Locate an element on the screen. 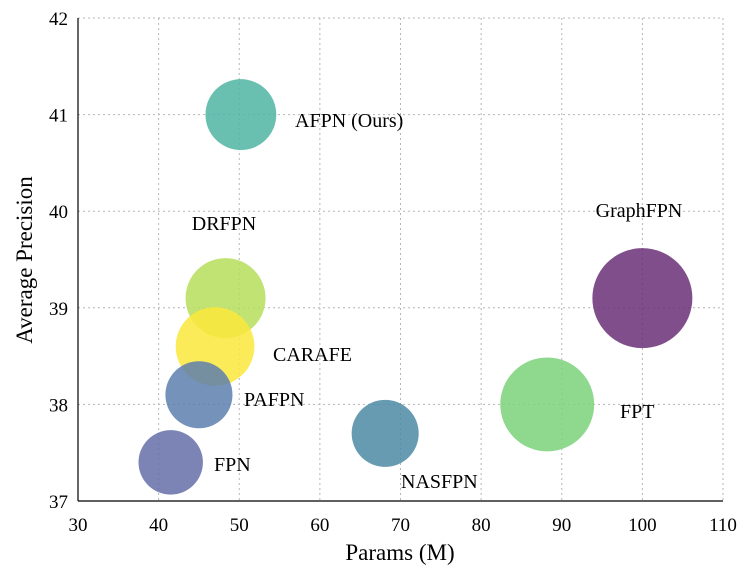 Image resolution: width=750 pixels, height=574 pixels. x-tick-label: 40 is located at coordinates (158, 525).